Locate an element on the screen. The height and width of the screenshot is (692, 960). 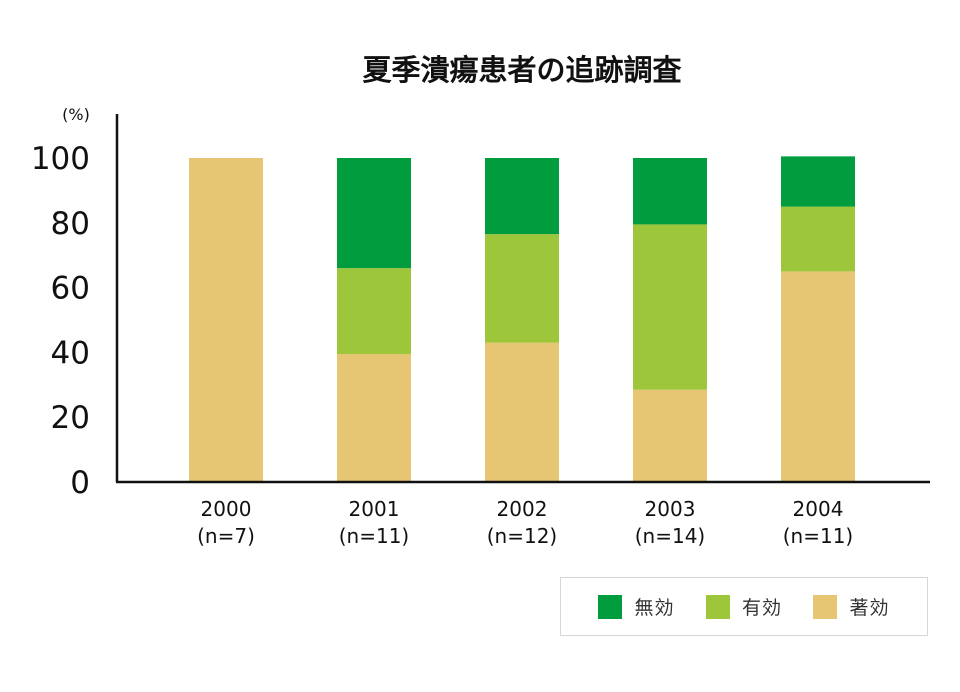
legend-item-yuukou: 有効 is located at coordinates (743, 606).